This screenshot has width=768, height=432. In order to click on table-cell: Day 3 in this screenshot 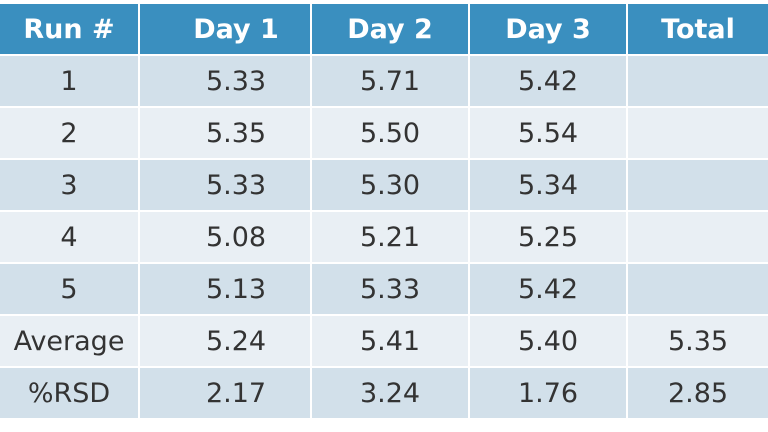, I will do `click(549, 30)`.